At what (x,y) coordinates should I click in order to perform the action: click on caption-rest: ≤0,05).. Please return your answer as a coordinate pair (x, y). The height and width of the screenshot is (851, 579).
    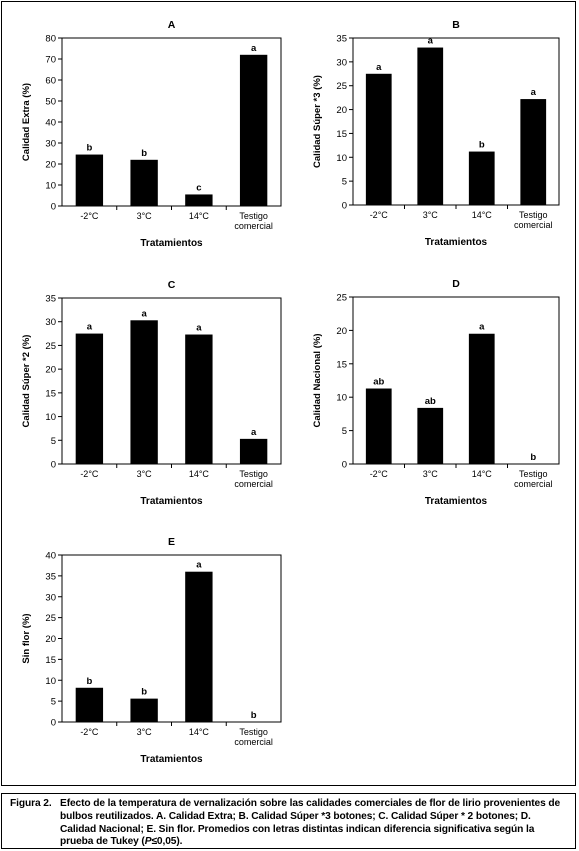
    Looking at the image, I should click on (167, 842).